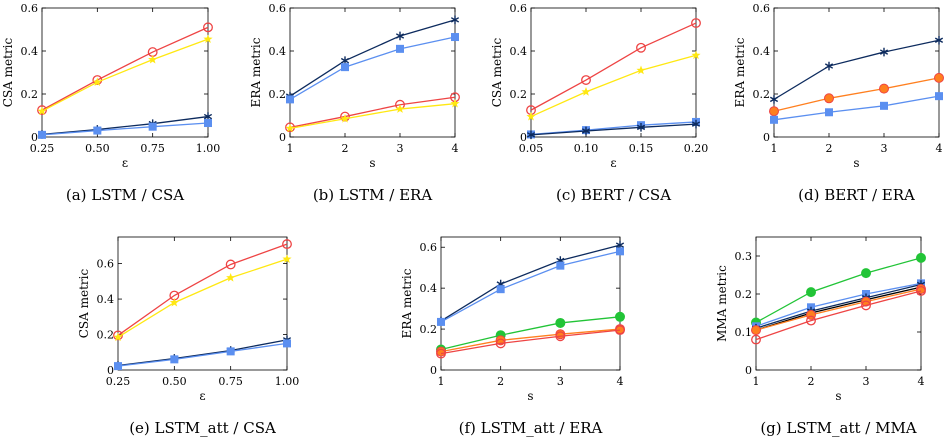  What do you see at coordinates (373, 195) in the screenshot?
I see `chart-caption: (b) LSTM / ERA` at bounding box center [373, 195].